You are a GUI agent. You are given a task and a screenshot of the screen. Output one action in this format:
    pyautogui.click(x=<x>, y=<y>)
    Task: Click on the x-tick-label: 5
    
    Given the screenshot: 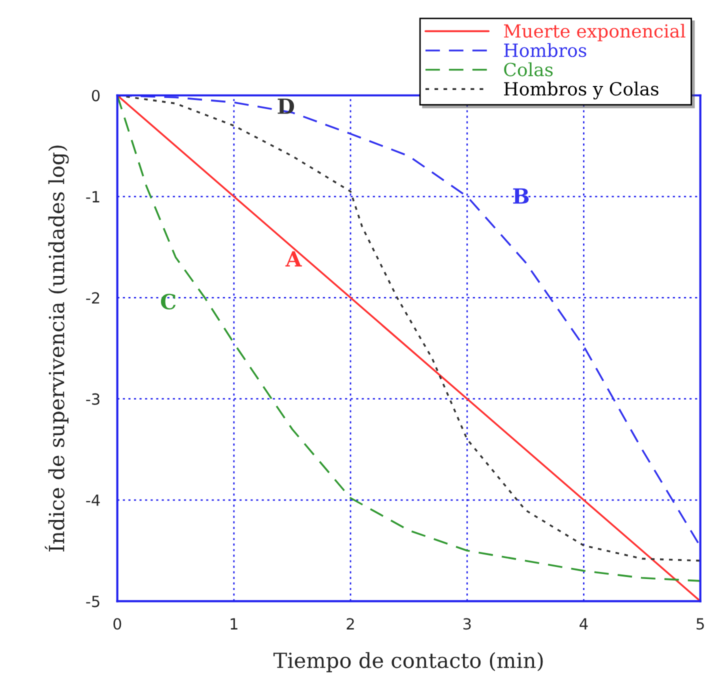 What is the action you would take?
    pyautogui.click(x=700, y=624)
    